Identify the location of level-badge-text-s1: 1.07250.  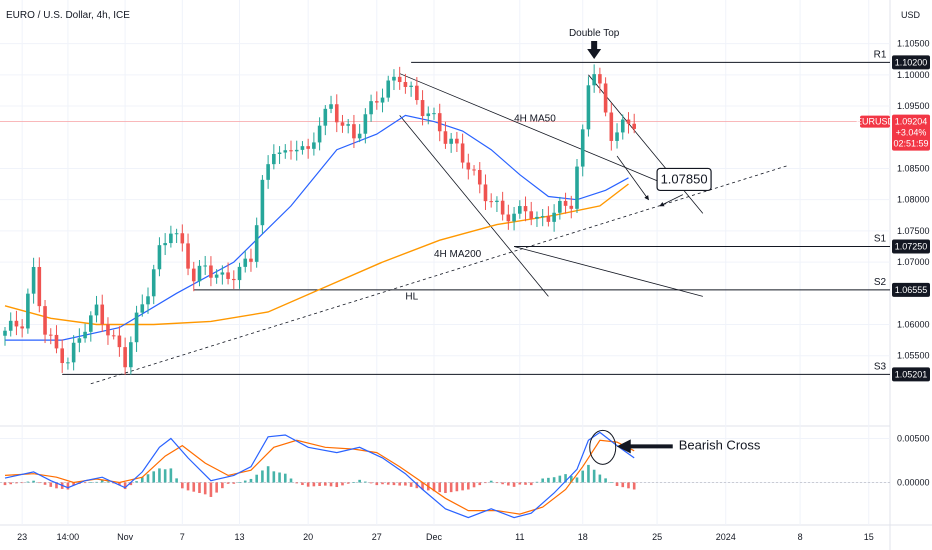
(911, 246).